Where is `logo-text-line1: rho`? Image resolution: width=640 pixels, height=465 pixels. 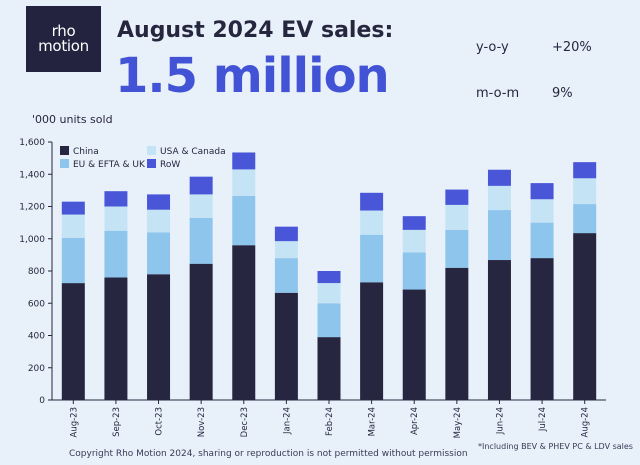
logo-text-line1: rho is located at coordinates (63, 31).